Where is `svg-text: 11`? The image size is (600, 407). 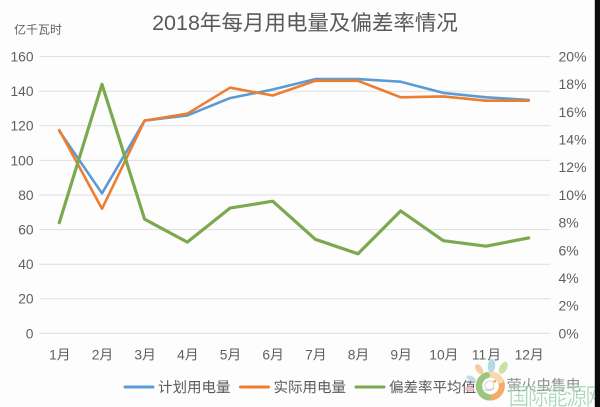
svg-text: 11 is located at coordinates (479, 354).